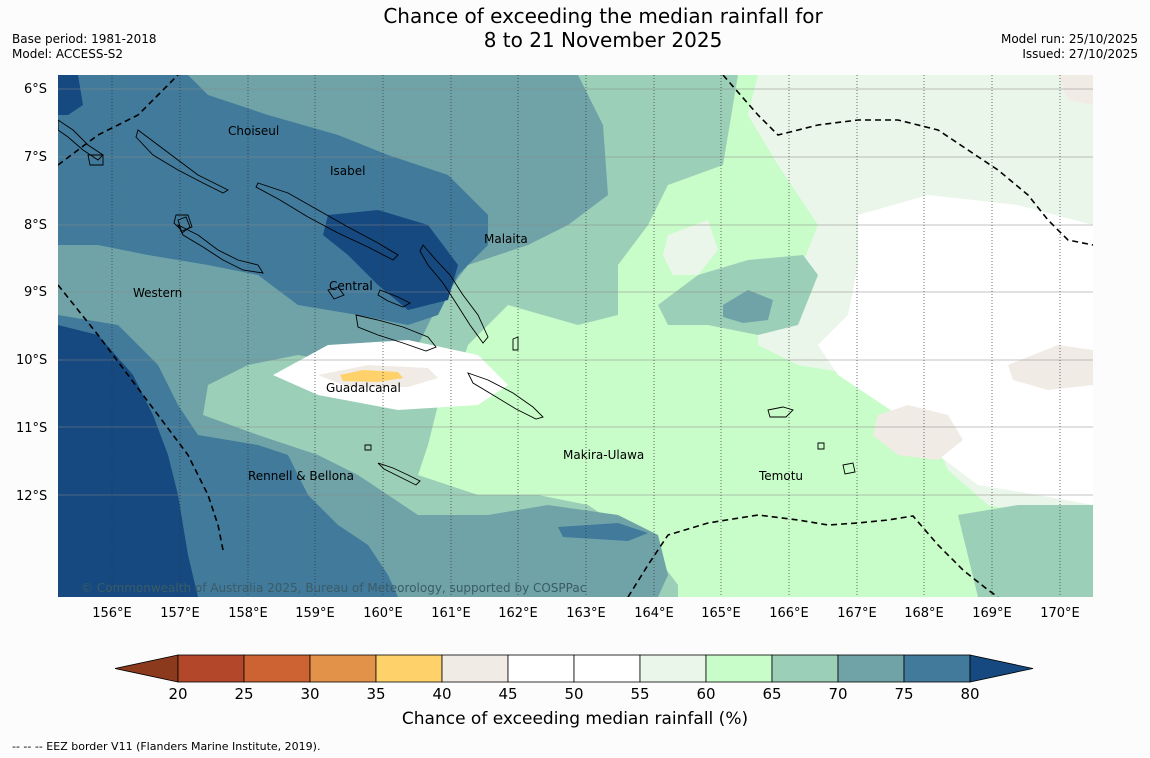  I want to click on eez-border-north-west, so click(118, 120).